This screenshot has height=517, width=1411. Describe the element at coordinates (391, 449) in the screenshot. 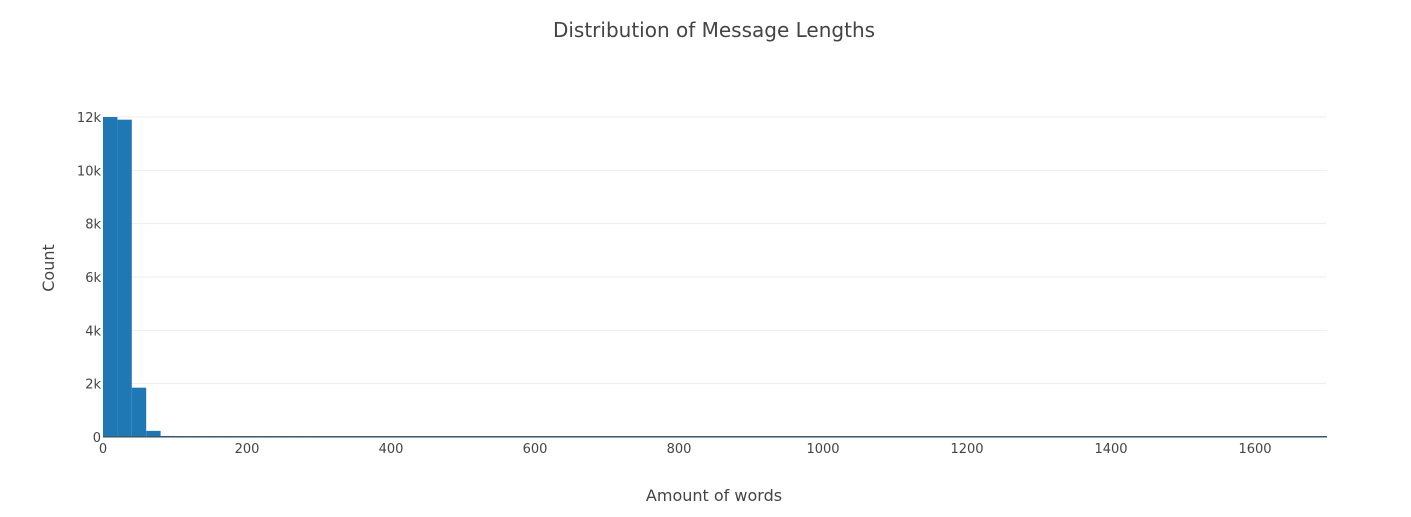

I see `x-tick-label: 400` at that location.